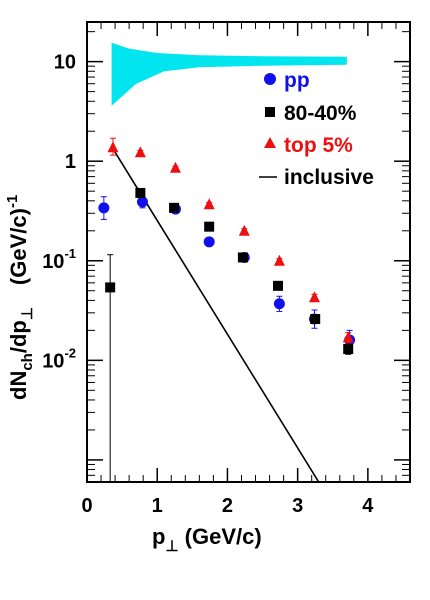 The height and width of the screenshot is (600, 430). Describe the element at coordinates (270, 79) in the screenshot. I see `legend-pp-marker` at that location.